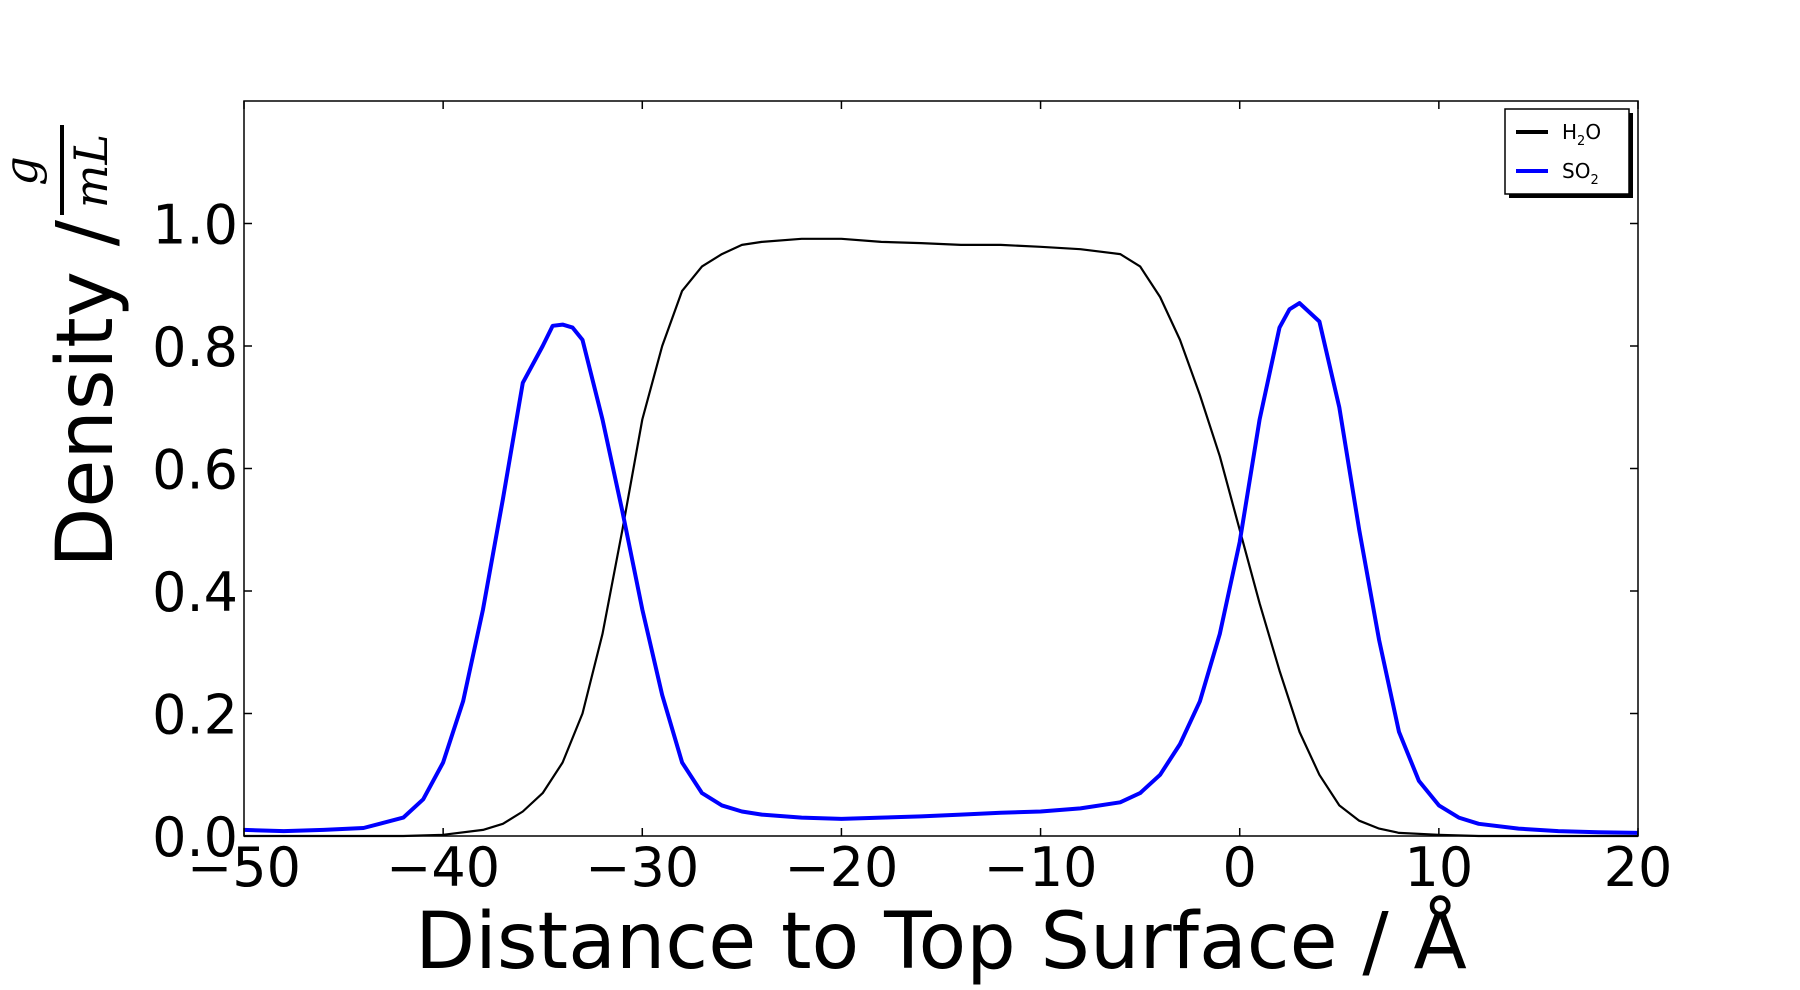 The width and height of the screenshot is (1800, 990). Describe the element at coordinates (244, 867) in the screenshot. I see `x-tick-label: −50` at that location.